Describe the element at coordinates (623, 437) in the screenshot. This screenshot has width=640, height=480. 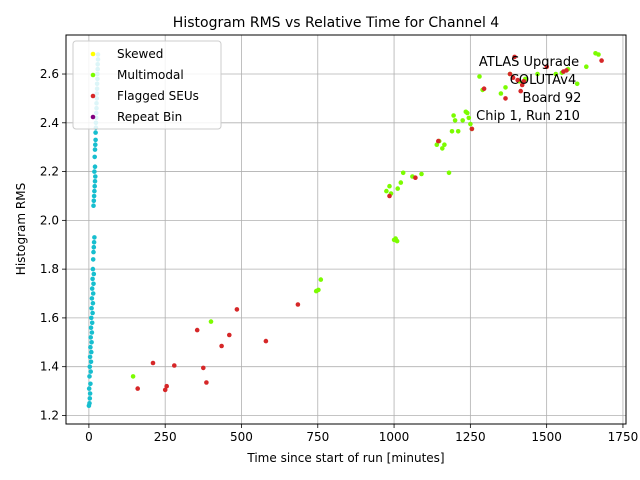
I see `x-tick-label: 1750` at that location.